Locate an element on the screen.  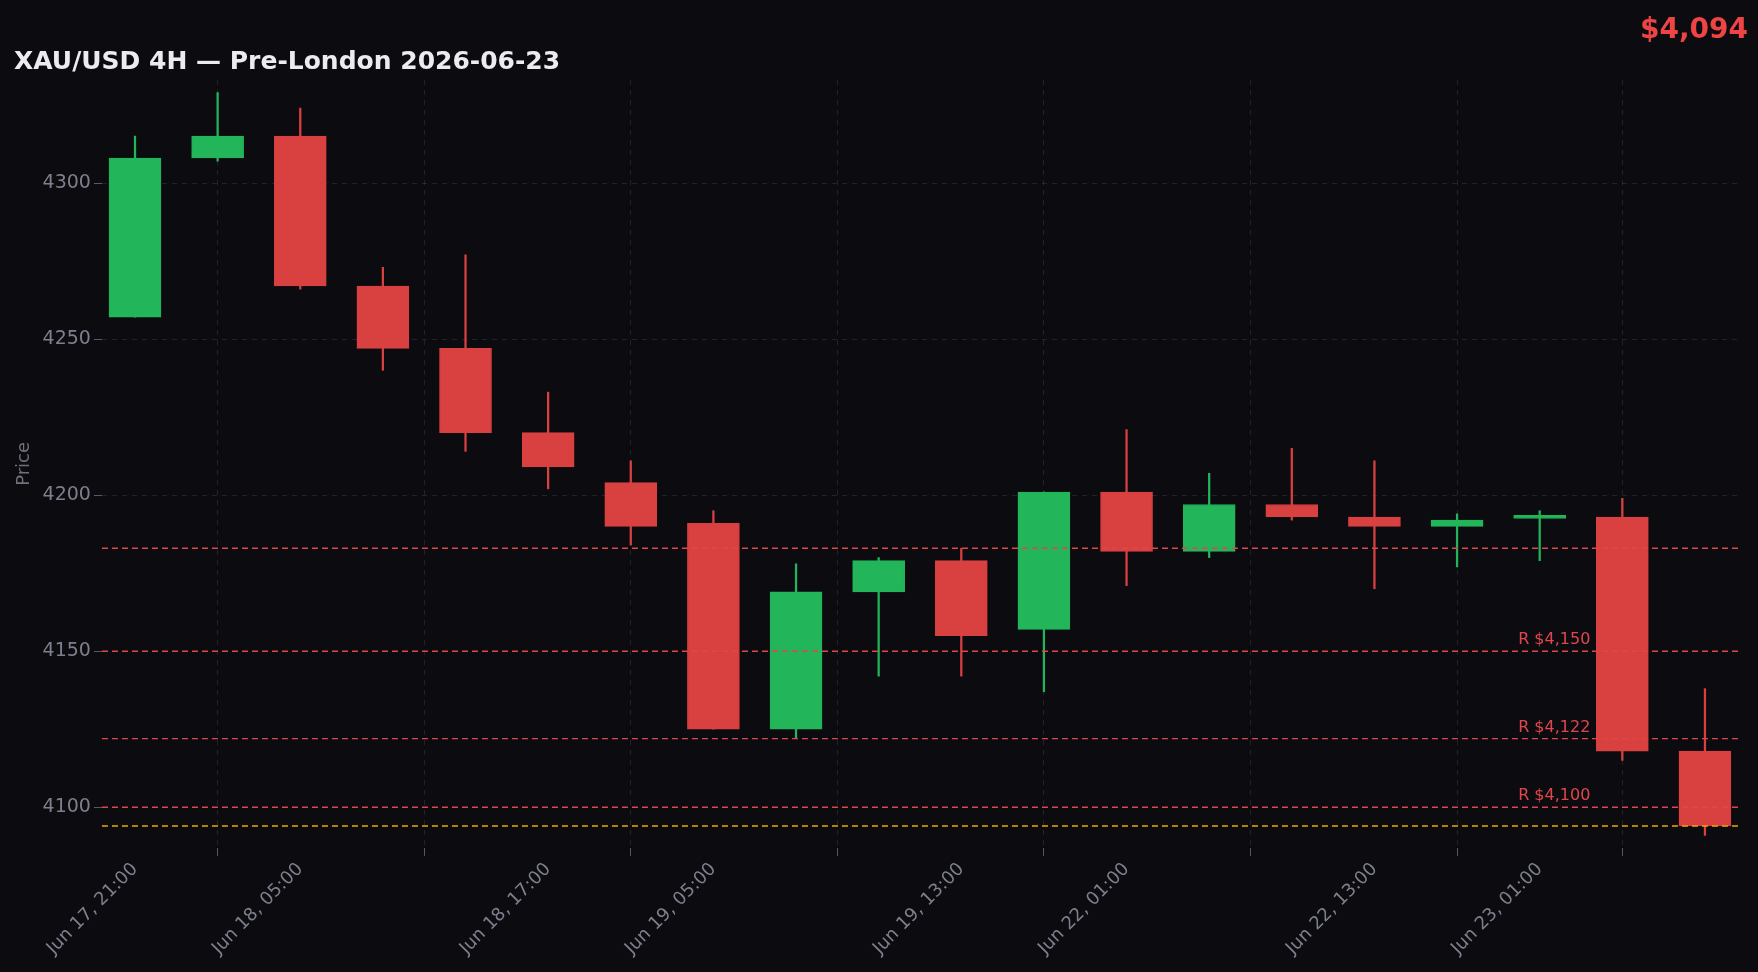
ref-line-label: R $4,100 is located at coordinates (1554, 795).